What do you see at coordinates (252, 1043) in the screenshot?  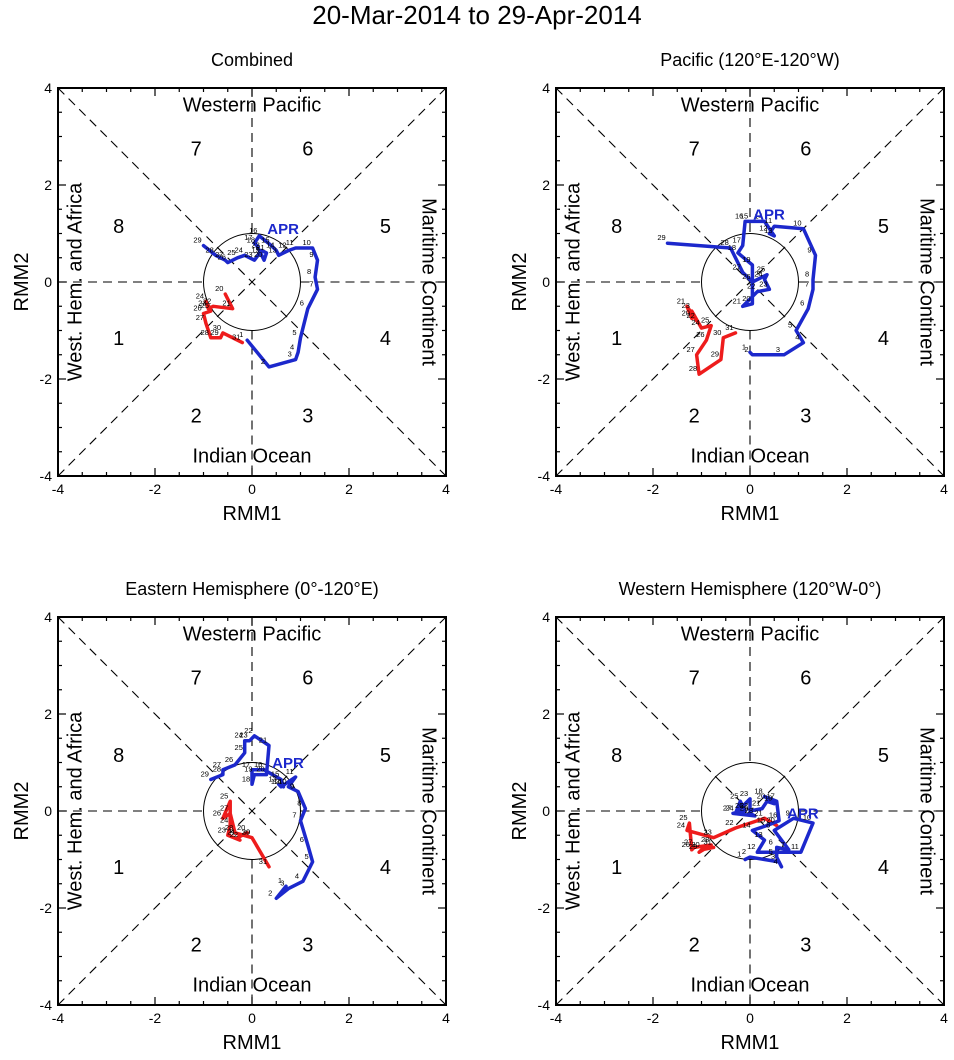 I see `x-axis-label: RMM1` at bounding box center [252, 1043].